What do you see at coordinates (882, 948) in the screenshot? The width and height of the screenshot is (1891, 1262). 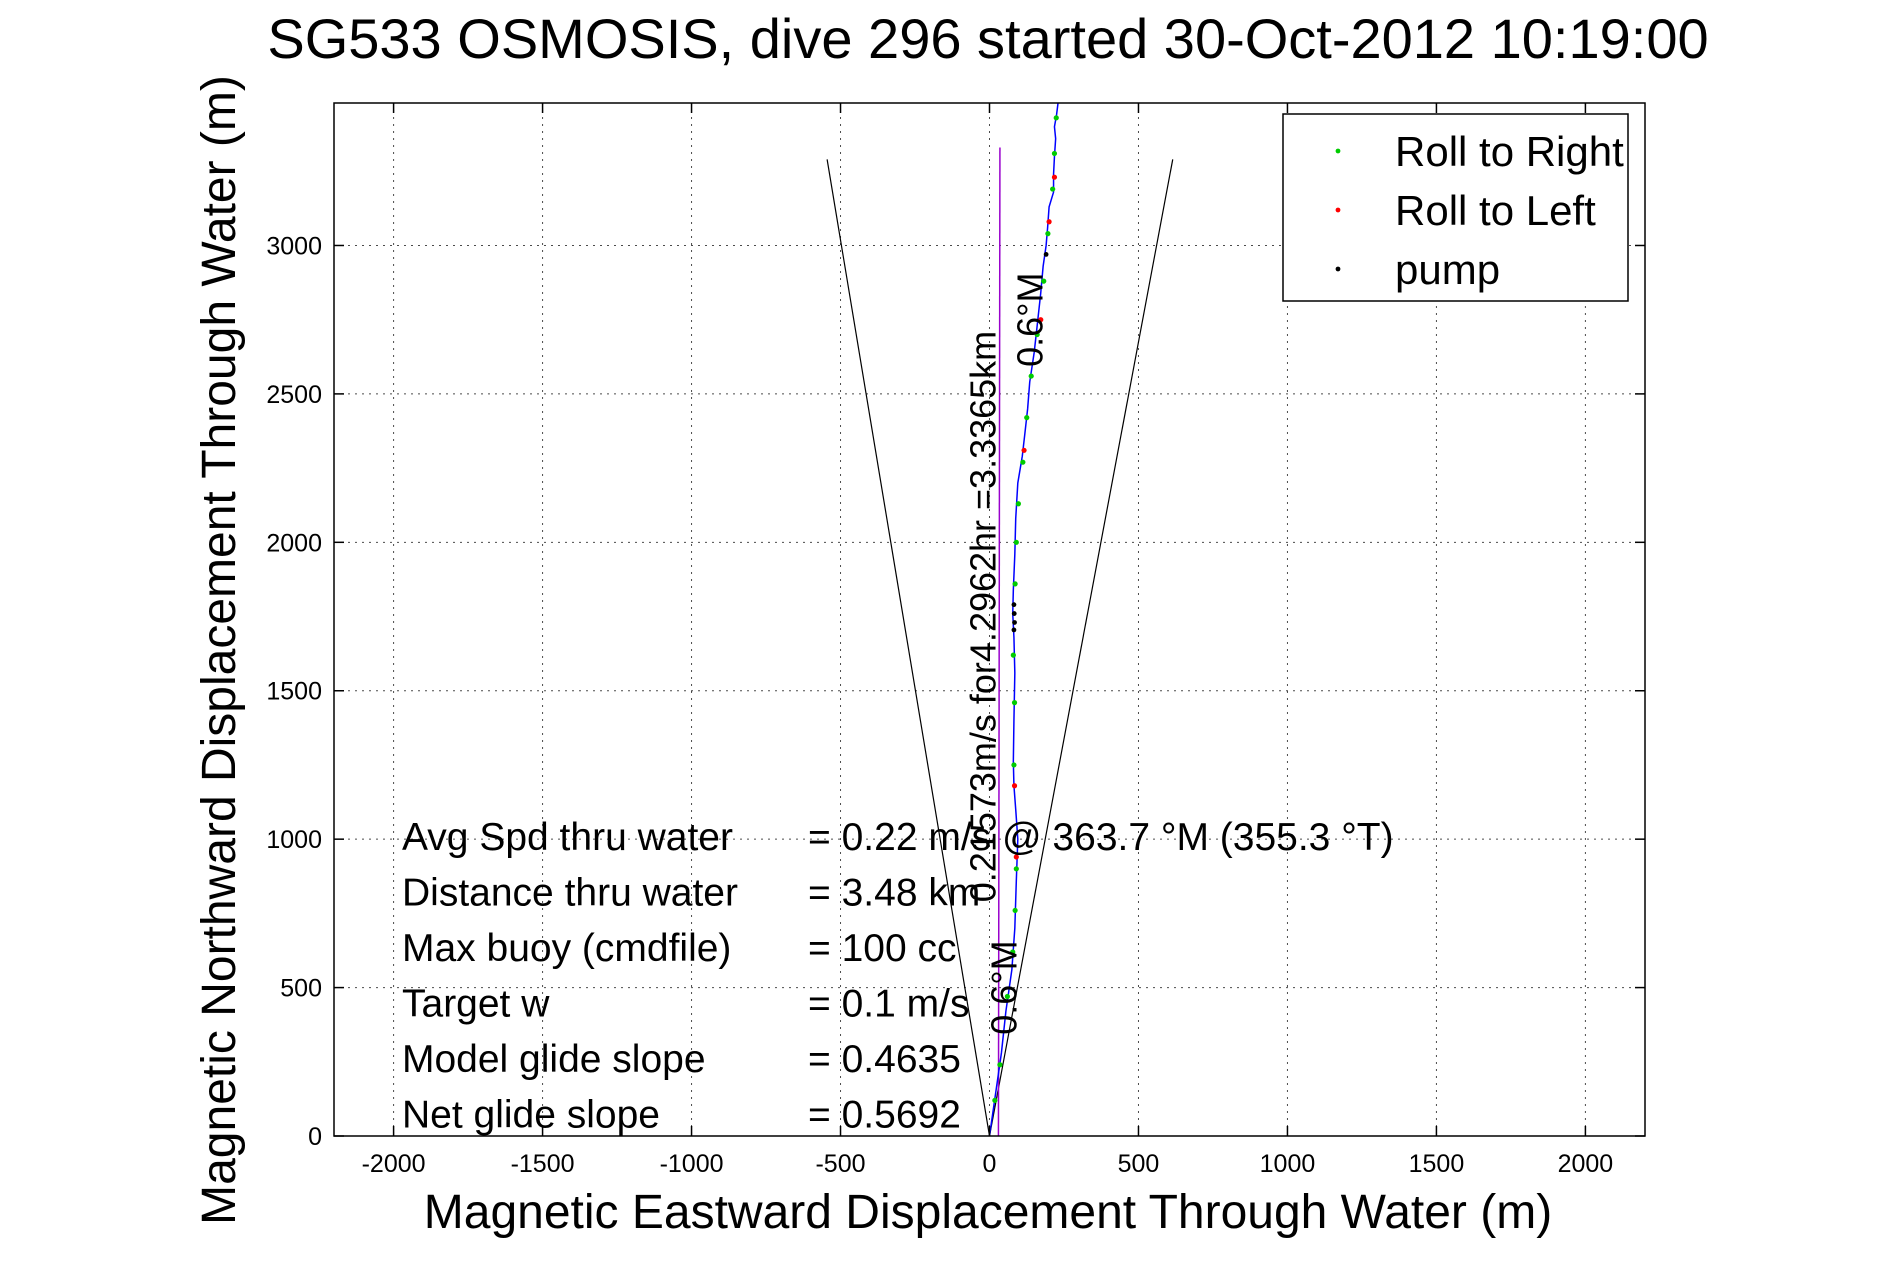 I see `stat-value: = 100 cc` at bounding box center [882, 948].